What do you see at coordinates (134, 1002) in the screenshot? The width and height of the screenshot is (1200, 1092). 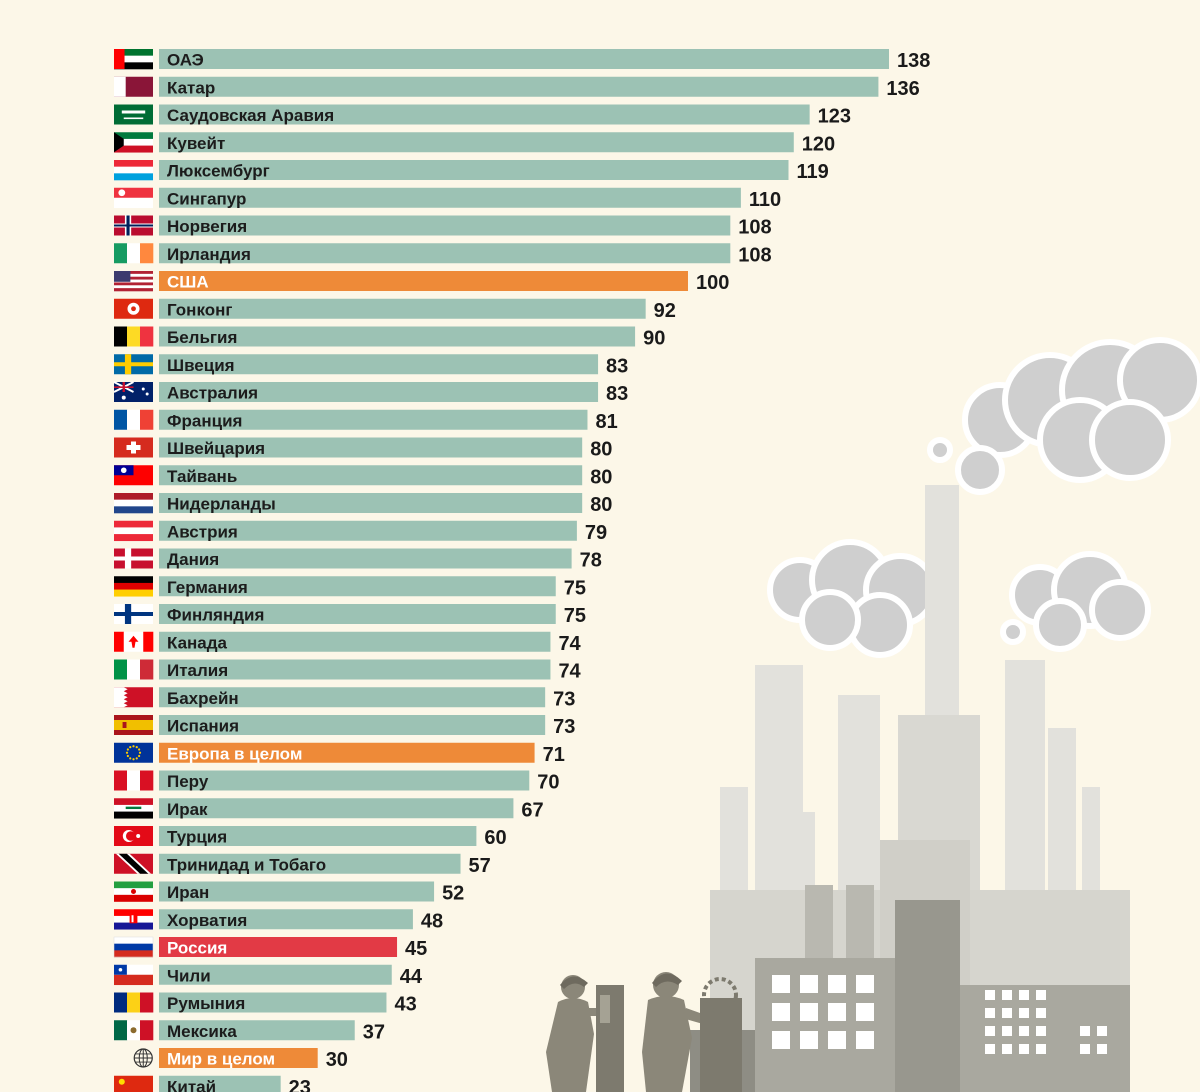 I see `romania-flag-icon` at bounding box center [134, 1002].